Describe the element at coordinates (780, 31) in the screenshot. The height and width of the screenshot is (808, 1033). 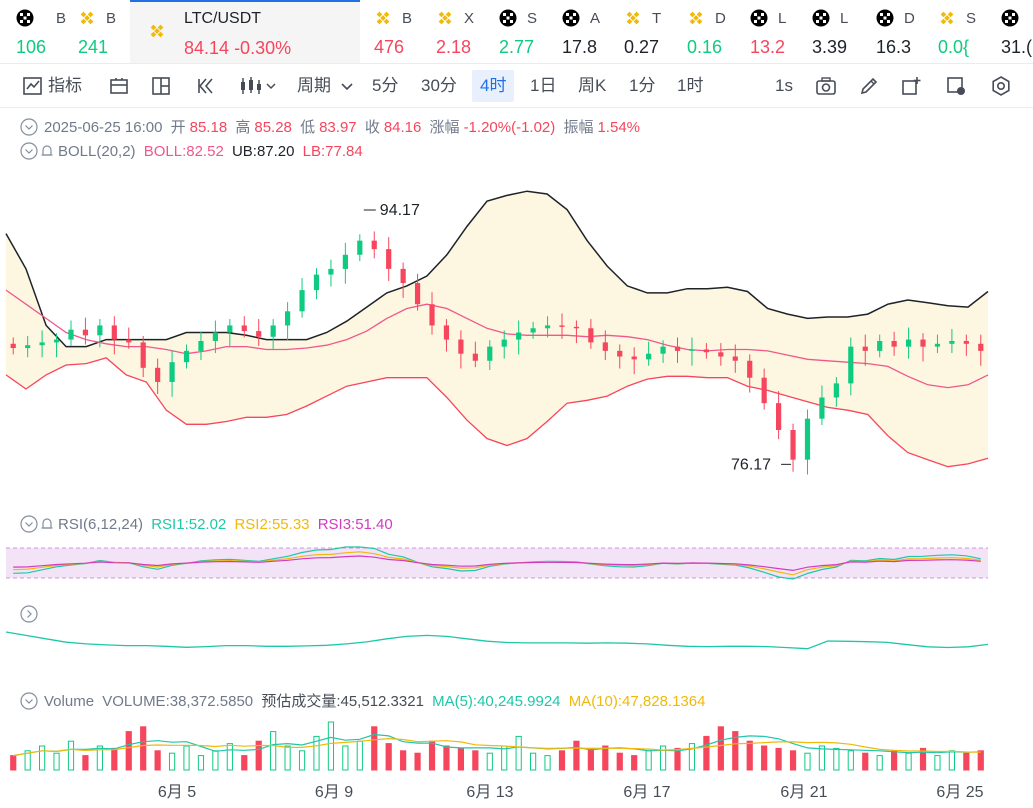
I see `ticker-9: L 13.2` at that location.